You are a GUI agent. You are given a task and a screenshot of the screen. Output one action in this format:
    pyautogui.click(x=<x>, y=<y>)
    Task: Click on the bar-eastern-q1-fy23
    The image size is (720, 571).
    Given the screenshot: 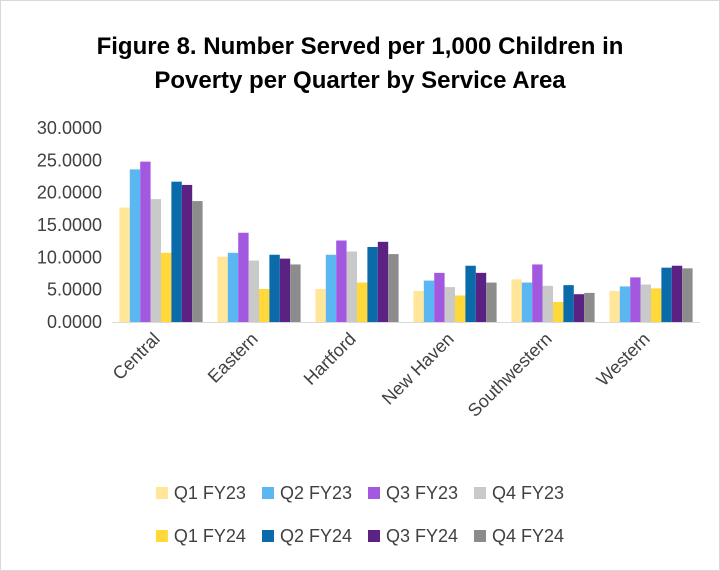 What is the action you would take?
    pyautogui.click(x=222, y=289)
    